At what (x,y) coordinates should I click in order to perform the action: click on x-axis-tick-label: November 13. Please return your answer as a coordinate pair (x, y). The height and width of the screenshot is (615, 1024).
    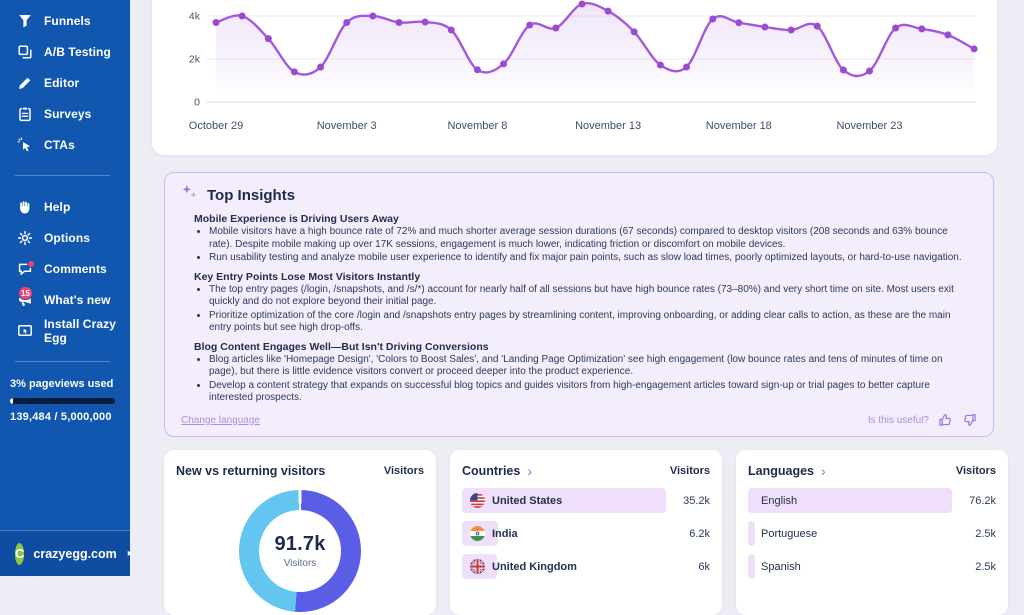
    Looking at the image, I should click on (608, 126).